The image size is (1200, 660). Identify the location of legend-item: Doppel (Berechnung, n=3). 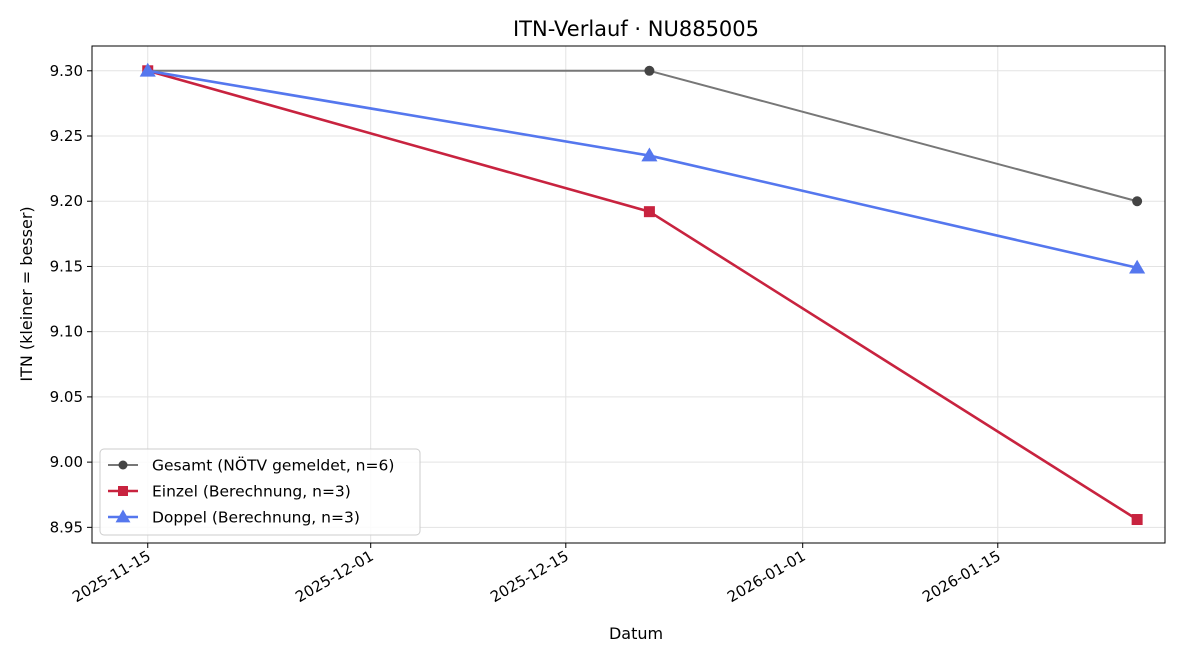
(234, 518).